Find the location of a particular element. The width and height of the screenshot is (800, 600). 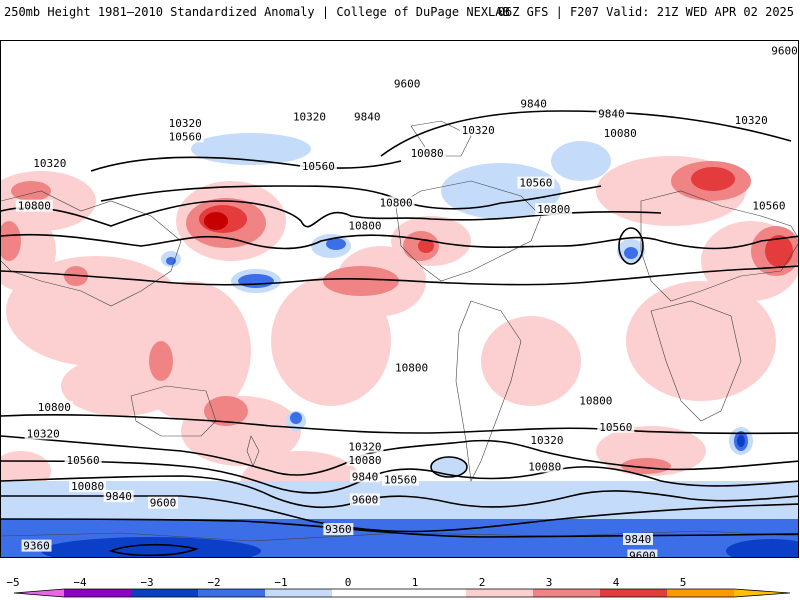

colorbar-tick-label: 2 is located at coordinates (482, 582).